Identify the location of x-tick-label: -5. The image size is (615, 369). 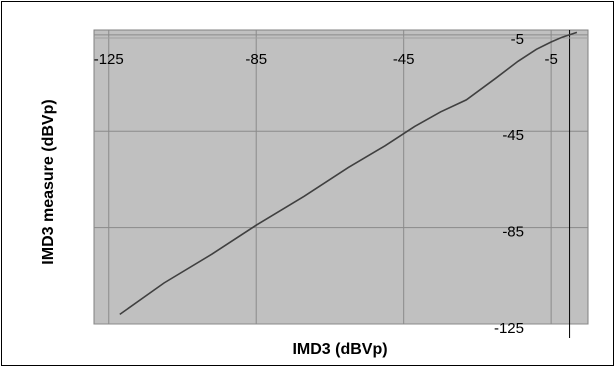
(550, 59).